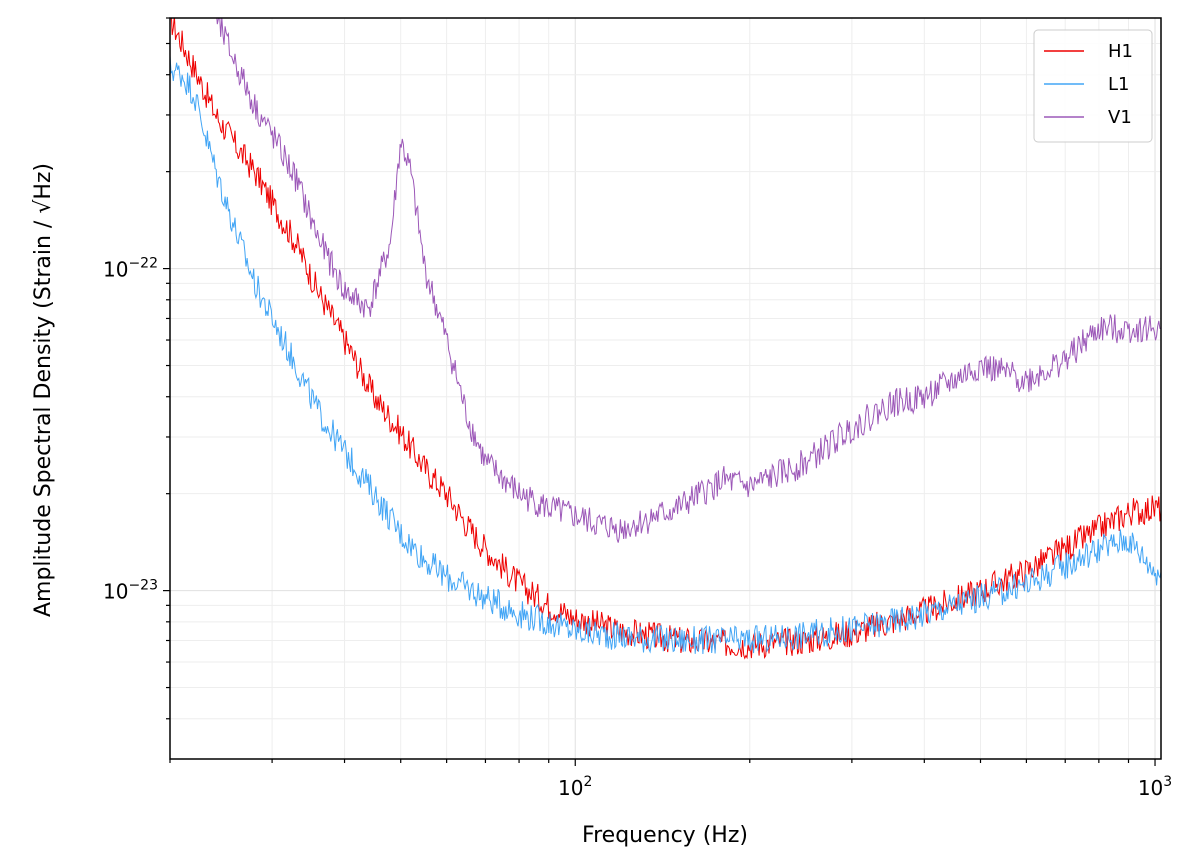  What do you see at coordinates (1155, 787) in the screenshot?
I see `x-tick-label: 10³` at bounding box center [1155, 787].